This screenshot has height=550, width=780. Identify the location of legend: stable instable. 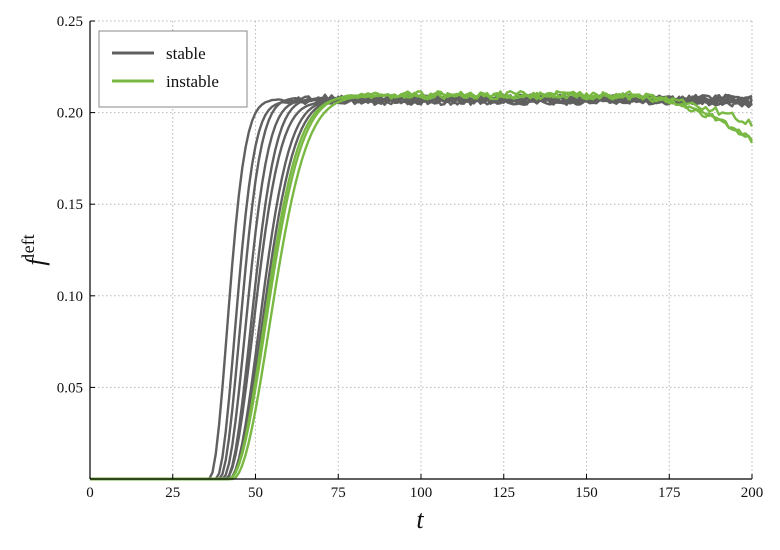
(173, 69).